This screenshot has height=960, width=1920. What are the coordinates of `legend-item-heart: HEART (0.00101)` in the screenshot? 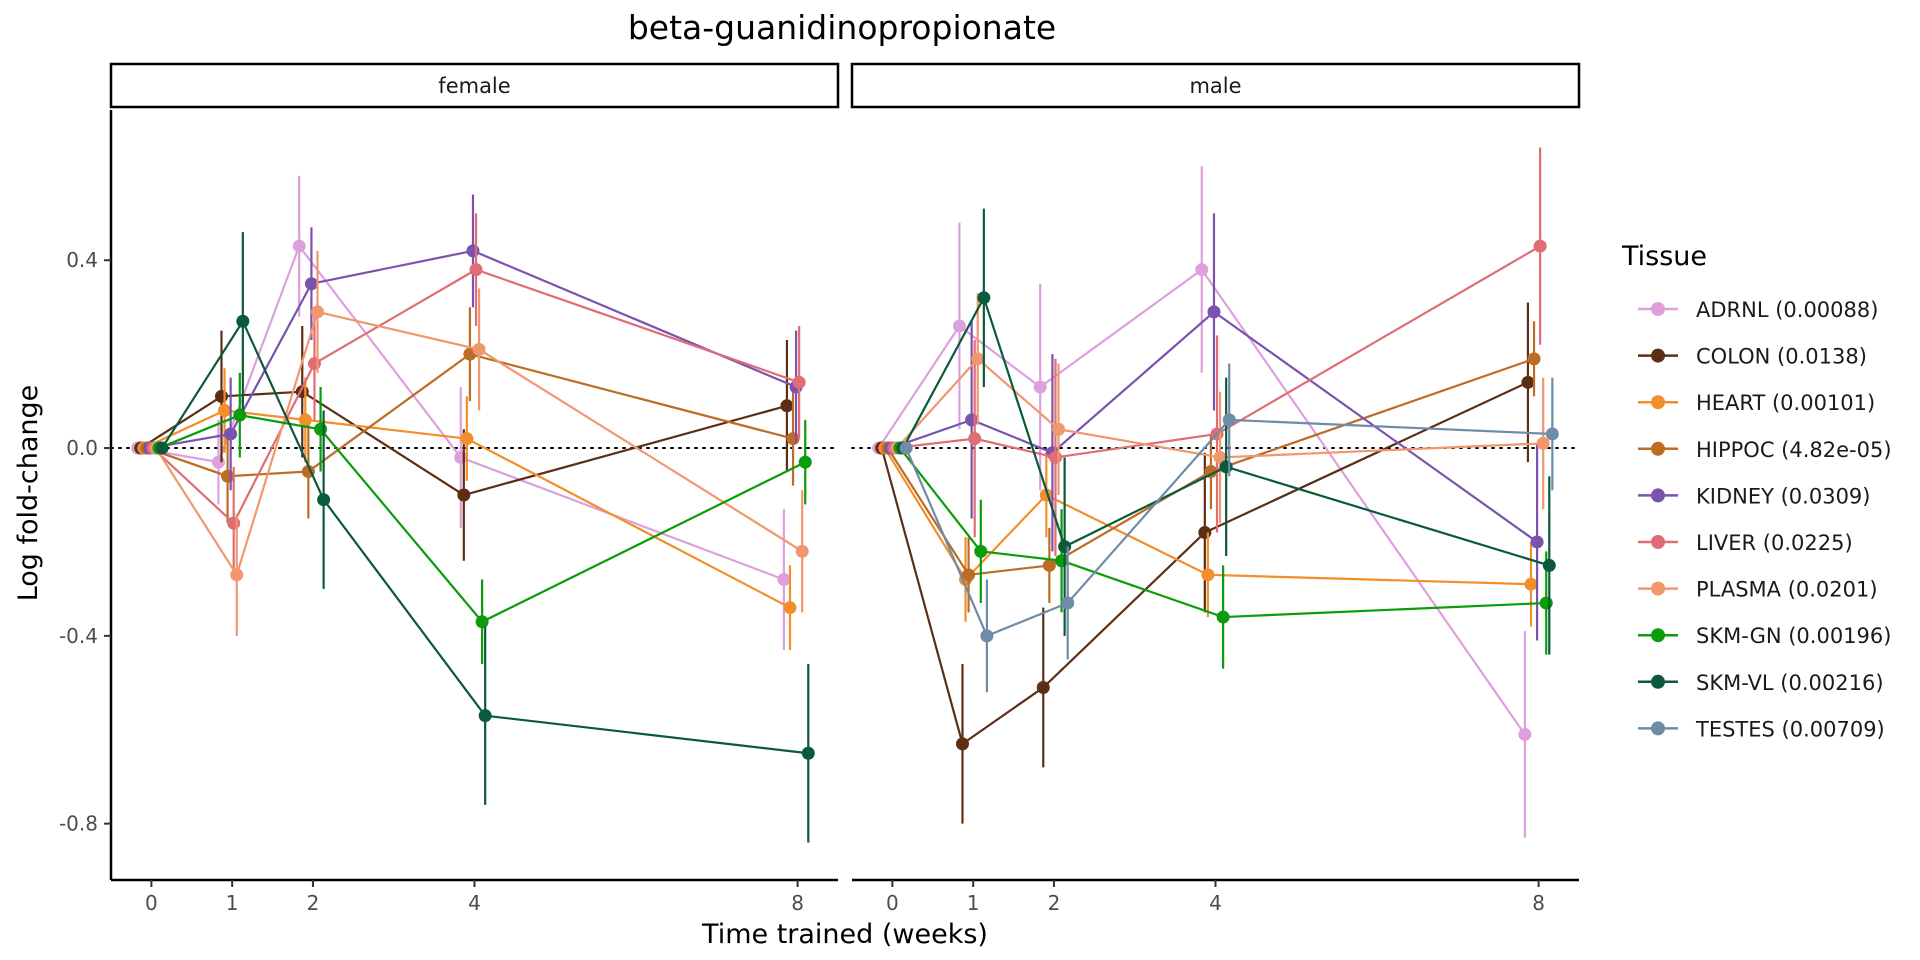 It's located at (1756, 403).